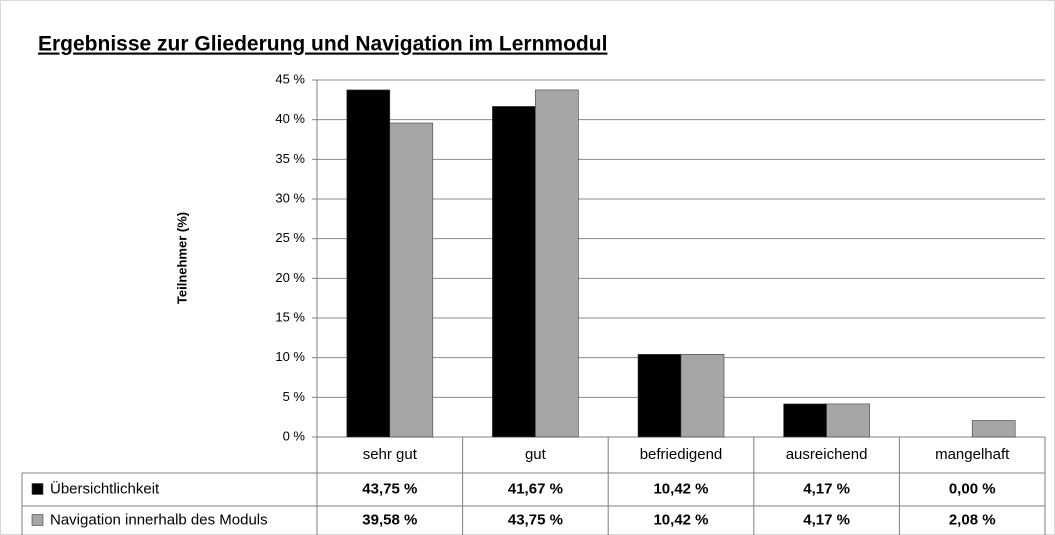 Image resolution: width=1055 pixels, height=535 pixels. What do you see at coordinates (105, 488) in the screenshot?
I see `legend-label: Übersichtlichkeit` at bounding box center [105, 488].